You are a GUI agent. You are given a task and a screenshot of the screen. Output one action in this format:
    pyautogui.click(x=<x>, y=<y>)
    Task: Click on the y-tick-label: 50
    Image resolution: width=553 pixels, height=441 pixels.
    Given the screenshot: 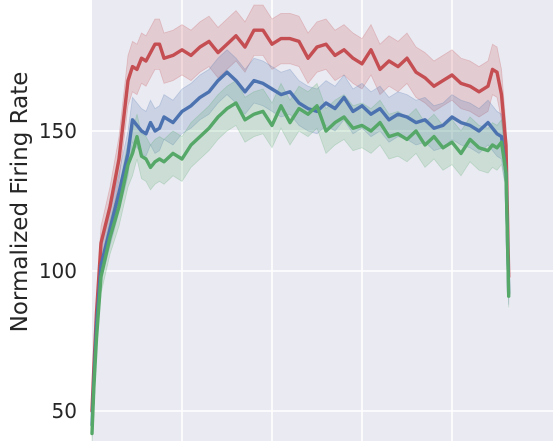 What is the action you would take?
    pyautogui.click(x=64, y=411)
    